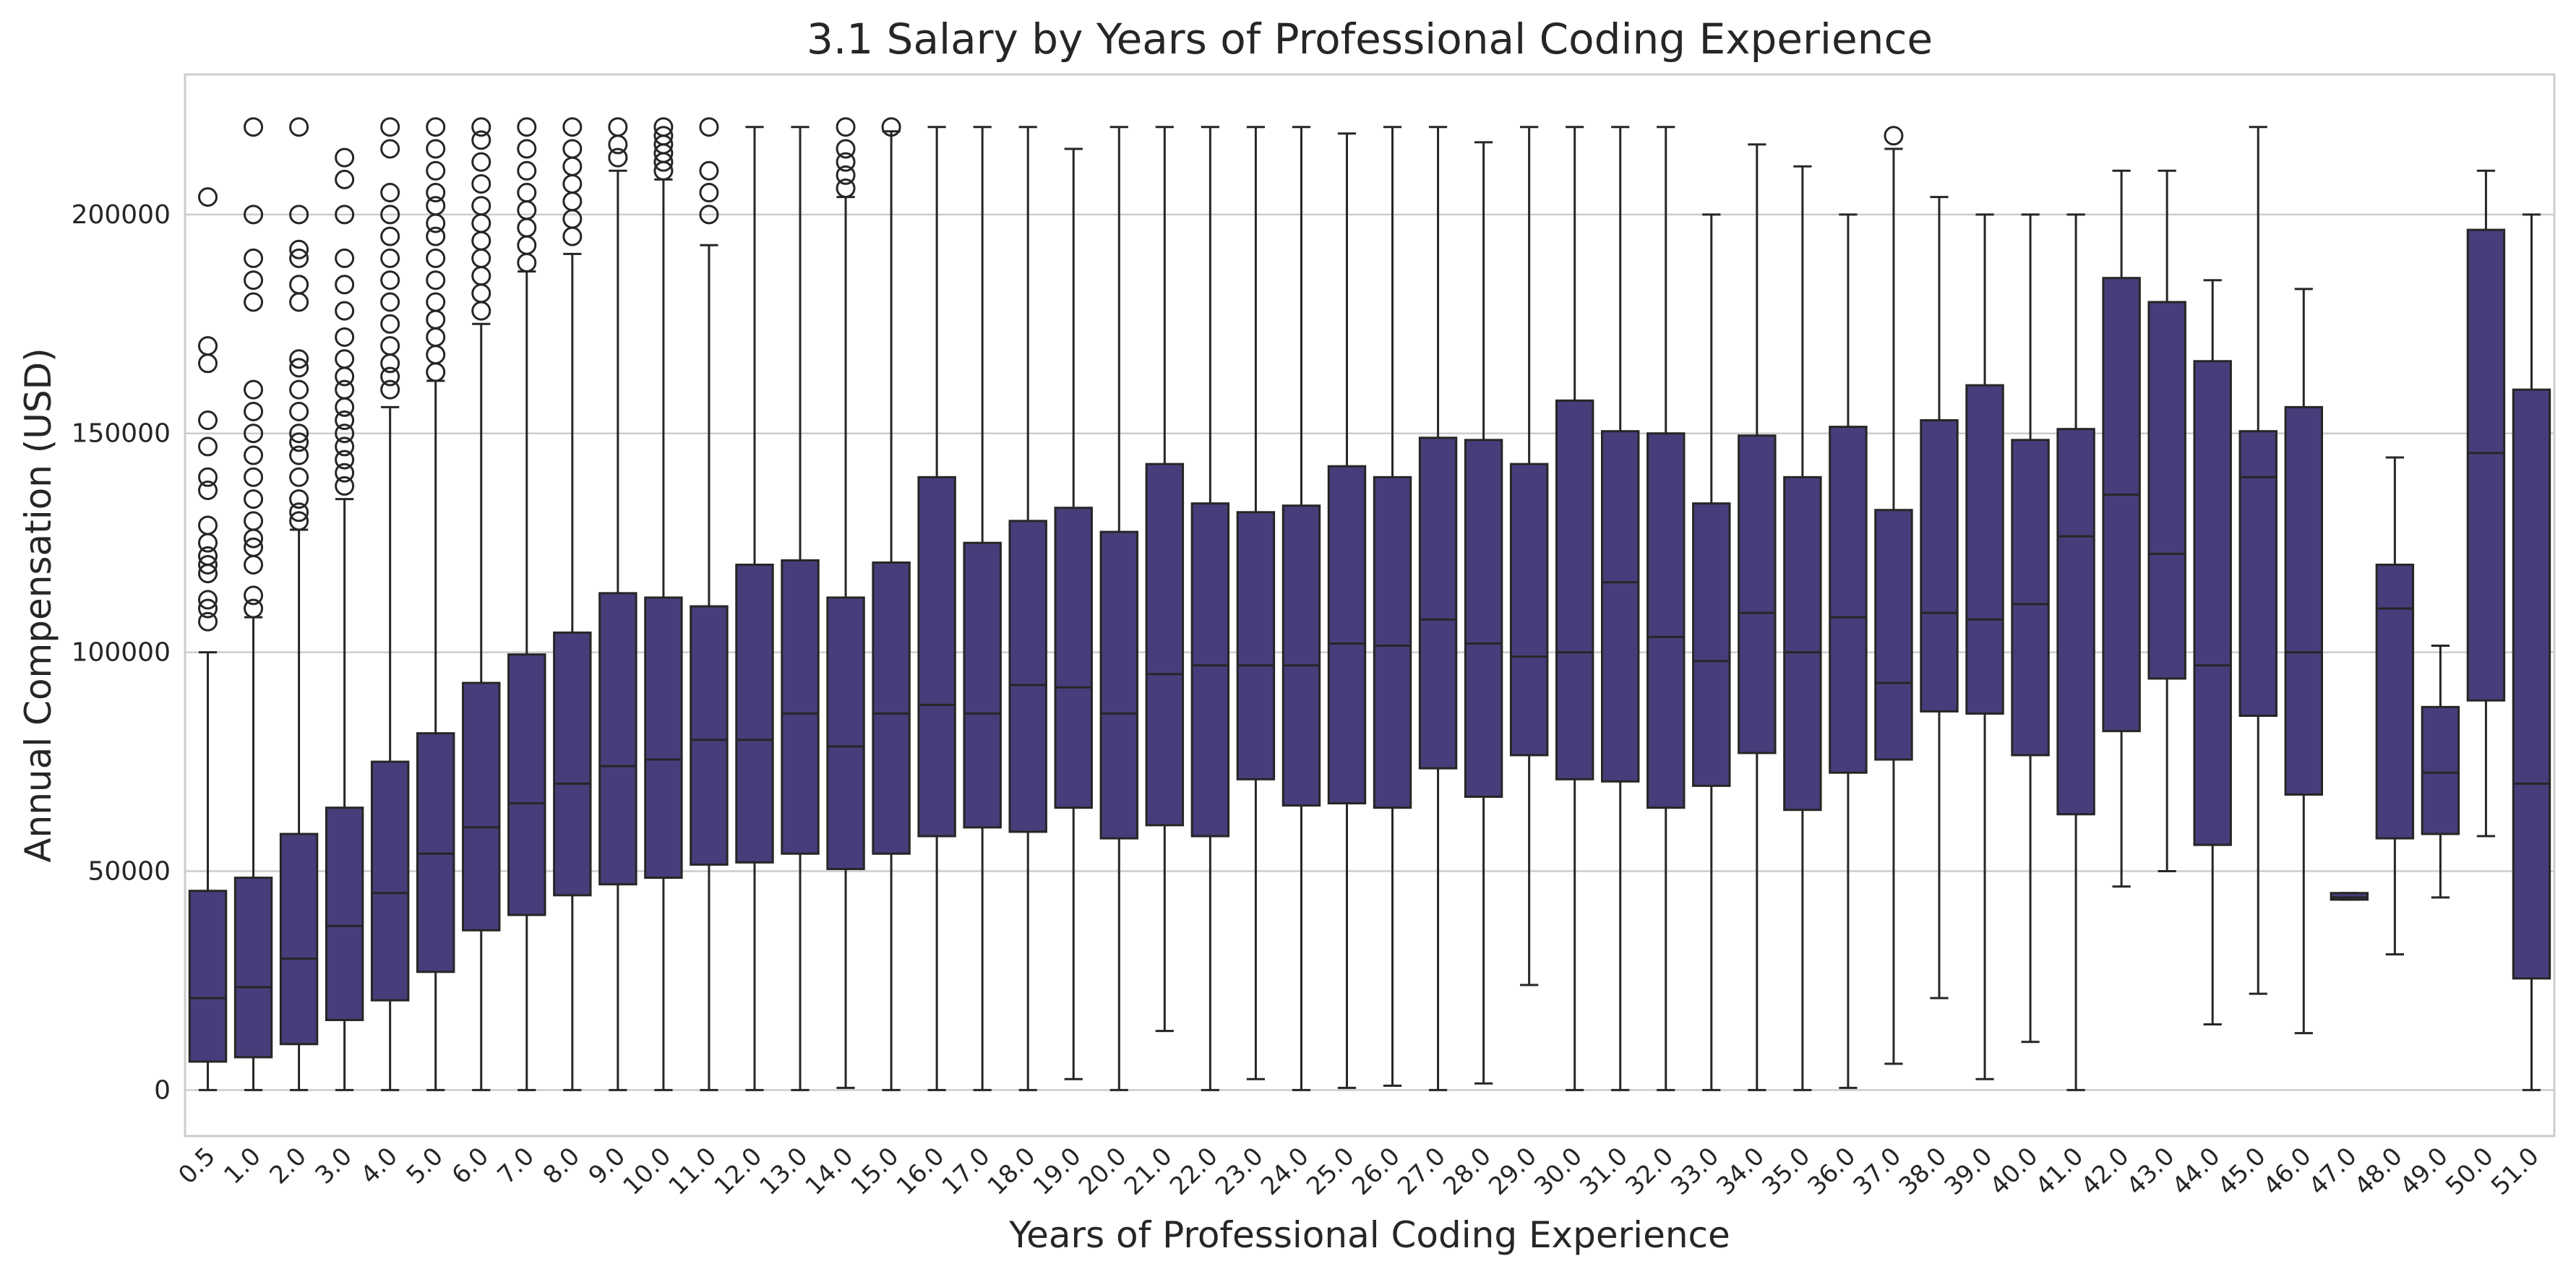 This screenshot has height=1282, width=2576. Describe the element at coordinates (122, 215) in the screenshot. I see `y-tick-label: 200000` at that location.